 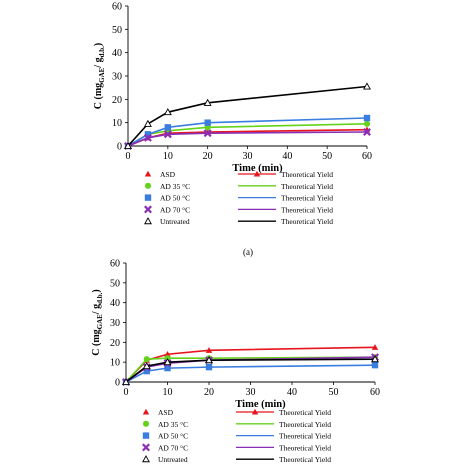 I want to click on x-tick-label: 20, so click(x=208, y=156).